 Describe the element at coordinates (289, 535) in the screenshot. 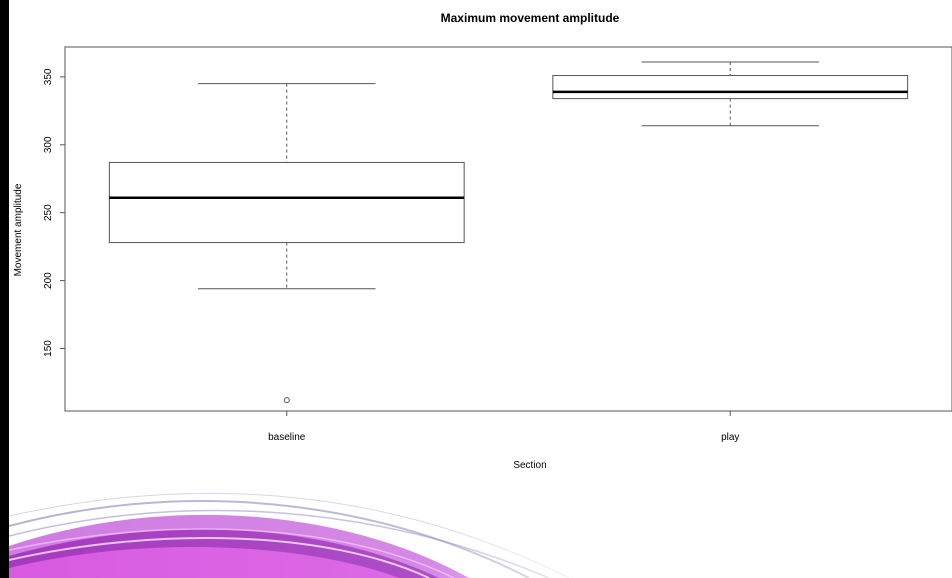

I see `swoosh-graphic` at that location.